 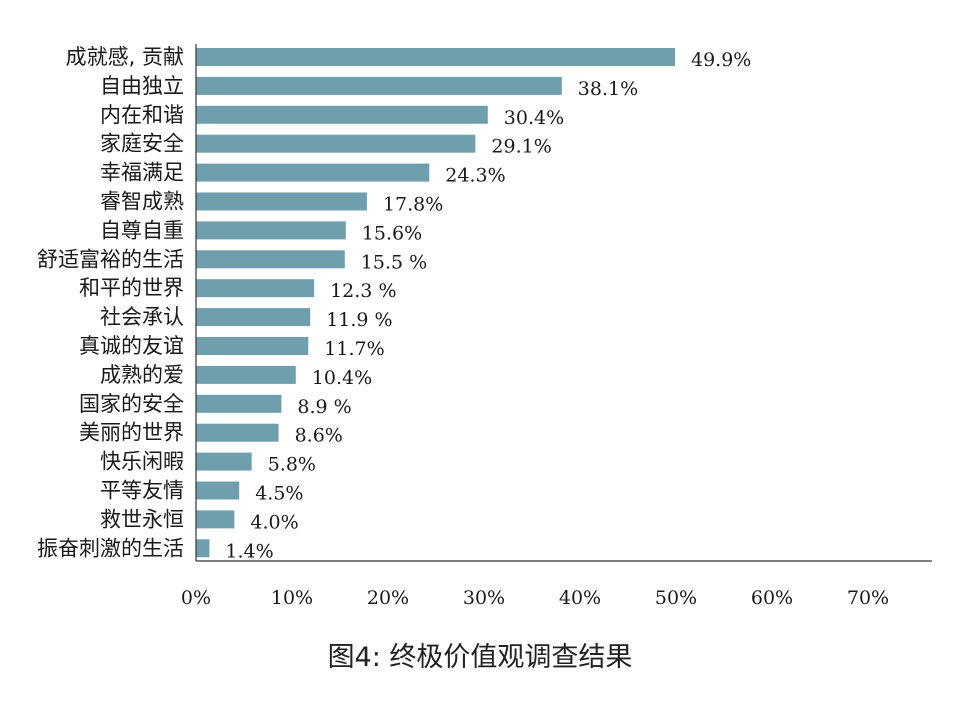 I want to click on value-label: 8.6%, so click(x=319, y=436).